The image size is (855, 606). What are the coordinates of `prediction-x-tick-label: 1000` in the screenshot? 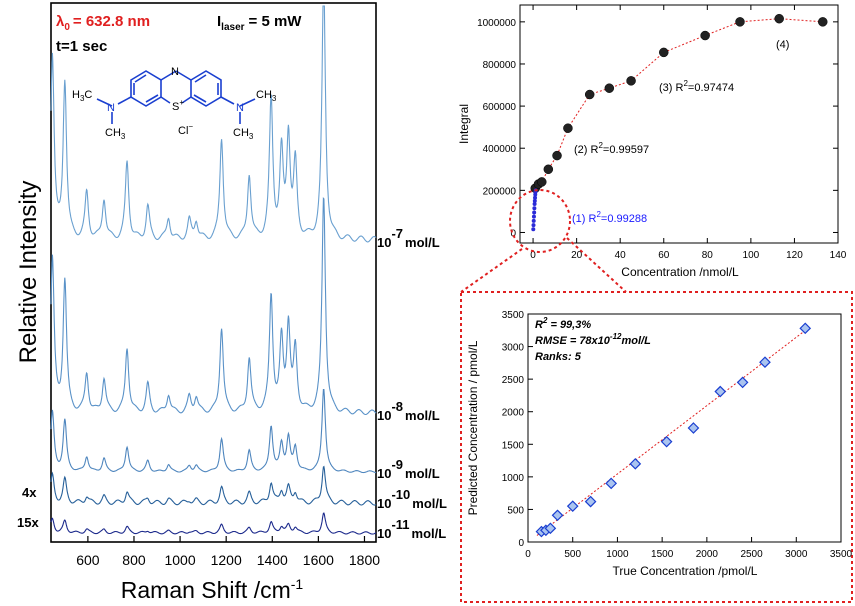 It's located at (617, 554).